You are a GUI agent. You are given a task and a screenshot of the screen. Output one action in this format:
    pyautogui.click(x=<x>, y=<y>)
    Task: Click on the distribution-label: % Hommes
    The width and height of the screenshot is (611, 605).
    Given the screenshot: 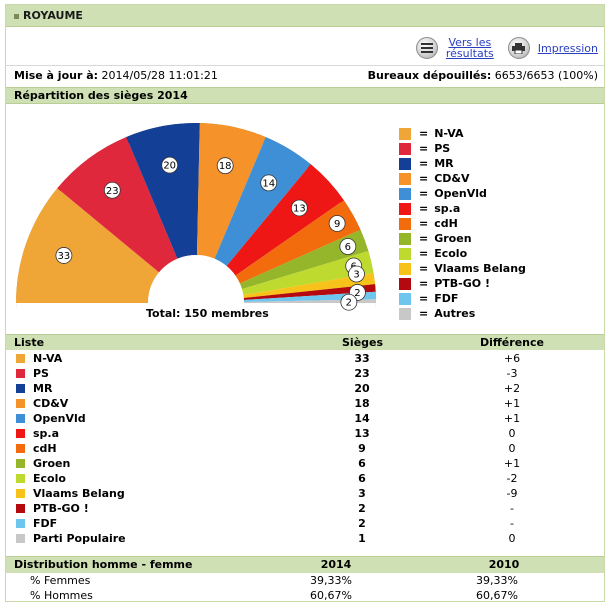 What is the action you would take?
    pyautogui.click(x=61, y=595)
    